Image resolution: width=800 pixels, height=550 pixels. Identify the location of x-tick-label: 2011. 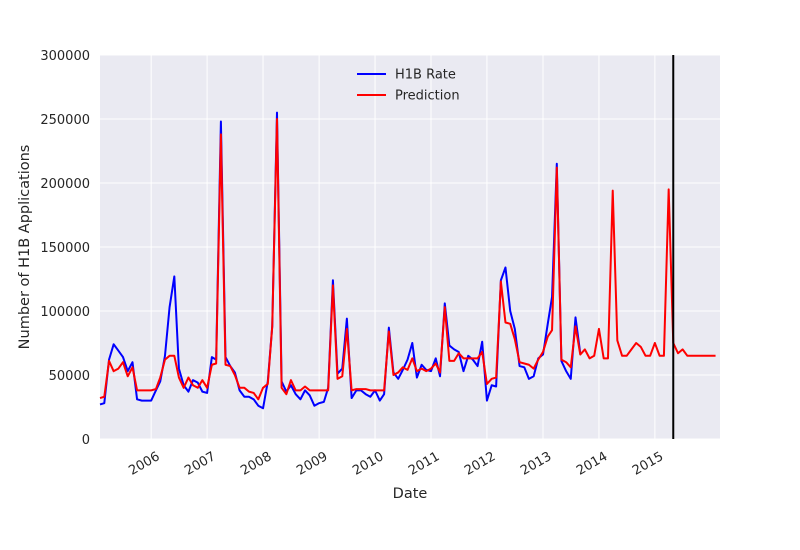
(424, 464).